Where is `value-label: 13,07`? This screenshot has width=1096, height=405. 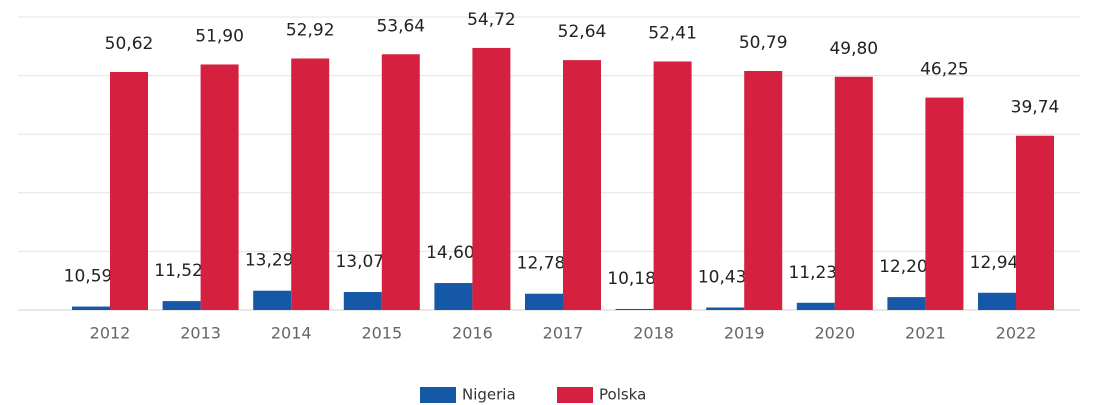 value-label: 13,07 is located at coordinates (359, 262).